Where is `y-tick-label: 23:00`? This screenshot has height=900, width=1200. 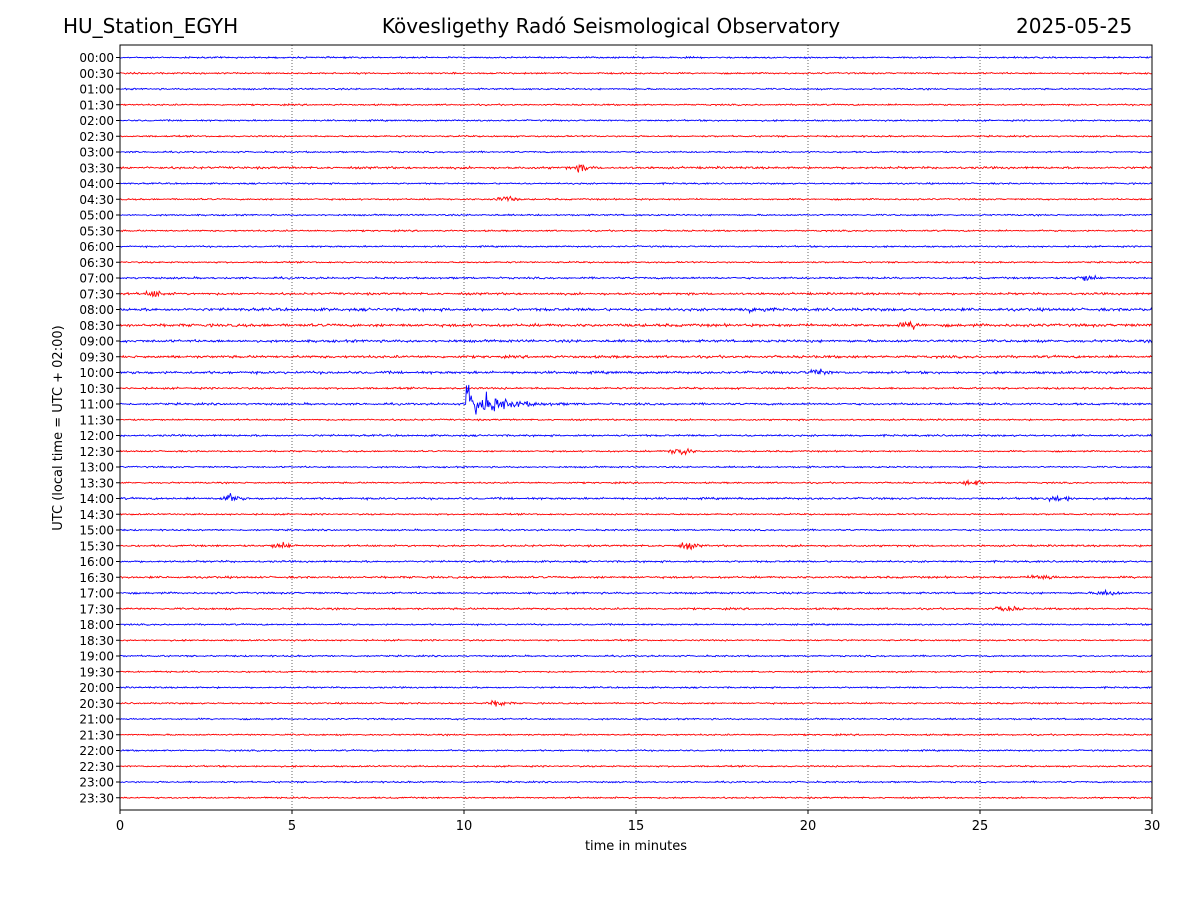
y-tick-label: 23:00 is located at coordinates (96, 783).